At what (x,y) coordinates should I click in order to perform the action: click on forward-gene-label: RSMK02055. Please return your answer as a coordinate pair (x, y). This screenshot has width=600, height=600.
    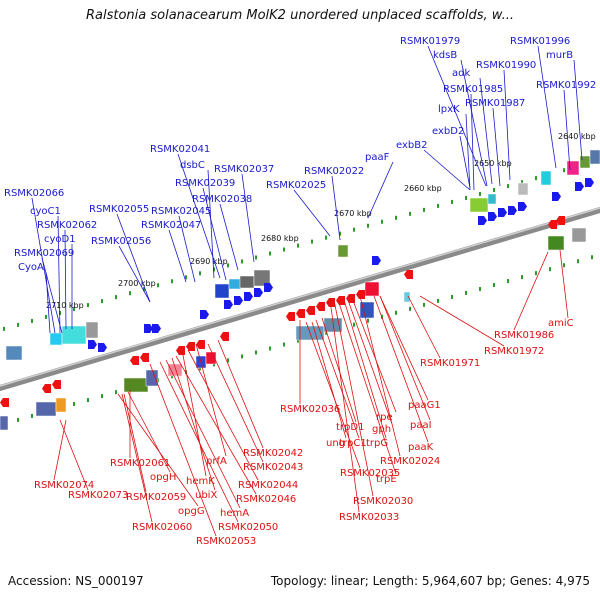
    Looking at the image, I should click on (120, 253).